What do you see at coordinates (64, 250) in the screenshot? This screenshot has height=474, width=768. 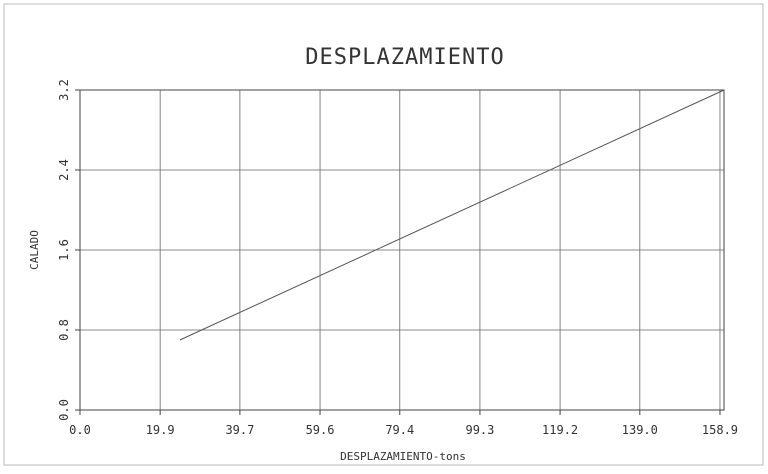 I see `y-tick-label: 1.6` at bounding box center [64, 250].